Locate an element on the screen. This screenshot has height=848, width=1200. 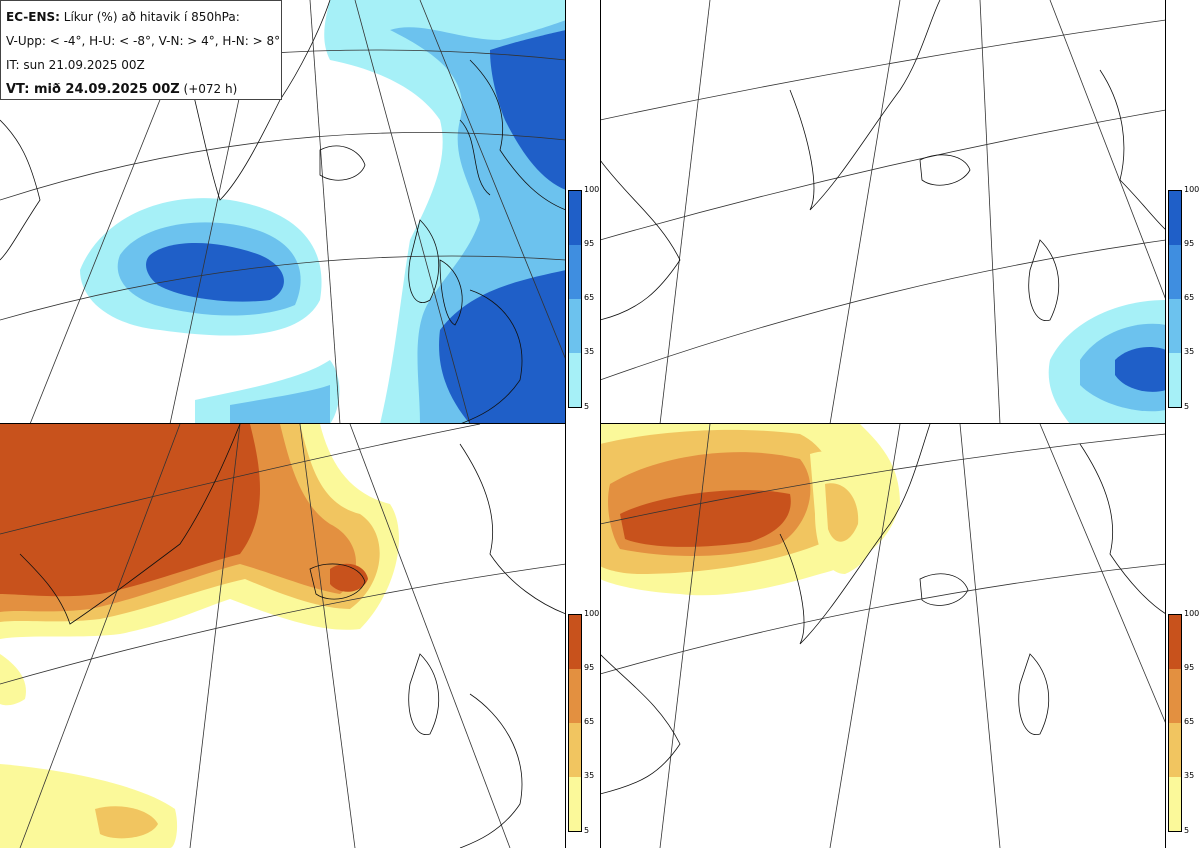
forecast-offset: (+072 h) is located at coordinates (210, 89).